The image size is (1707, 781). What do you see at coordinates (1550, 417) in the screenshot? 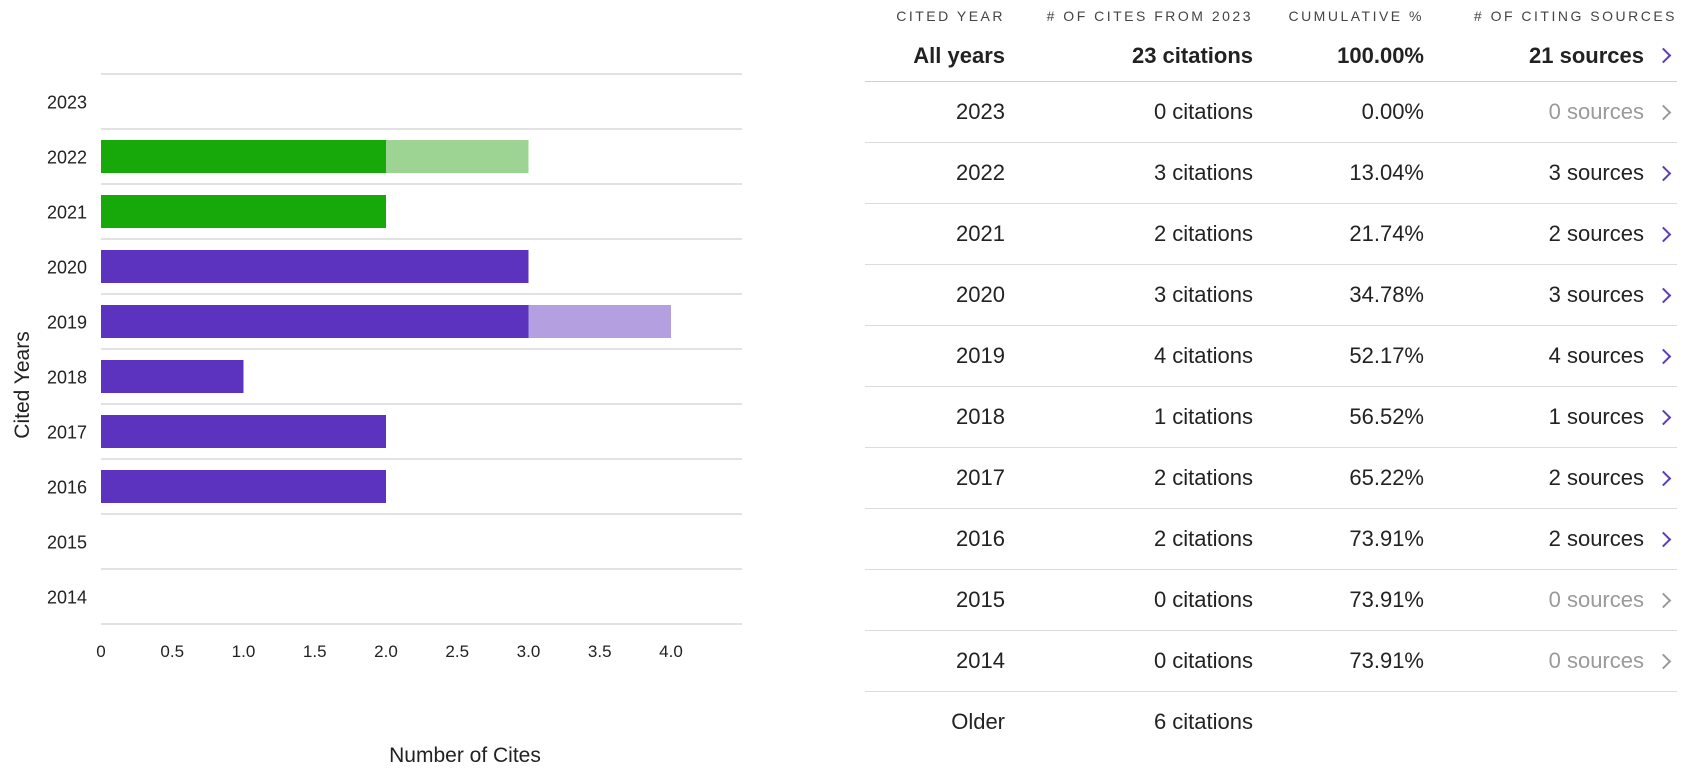
I see `row-sources-link: 1 sources` at bounding box center [1550, 417].